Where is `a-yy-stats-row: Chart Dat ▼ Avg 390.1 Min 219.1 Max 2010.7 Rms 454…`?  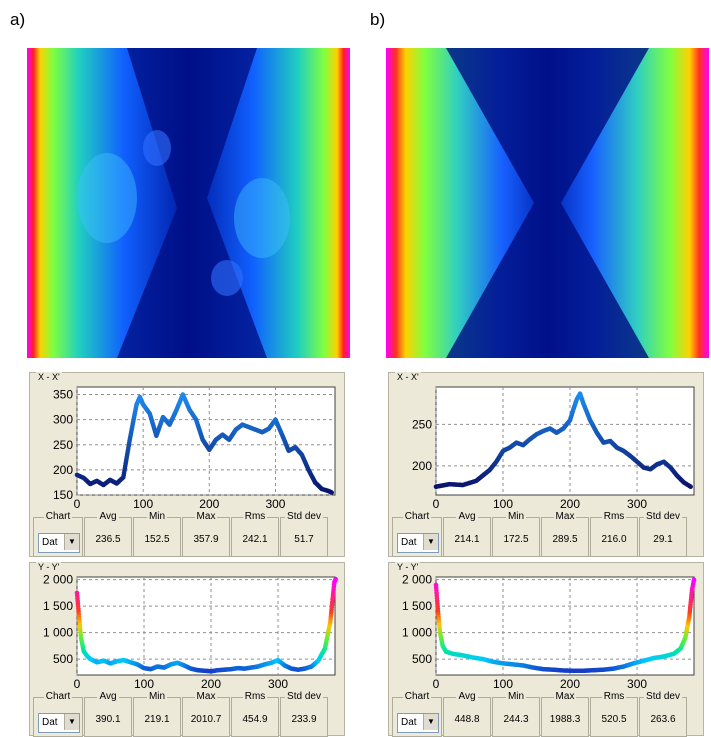
a-yy-stats-row: Chart Dat ▼ Avg 390.1 Min 219.1 Max 2010.7 Rms 454… is located at coordinates (187, 714).